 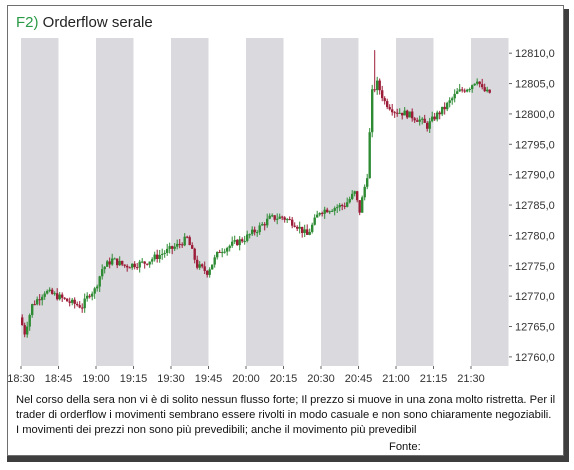 I want to click on x-tick-label: 21:30, so click(x=471, y=379).